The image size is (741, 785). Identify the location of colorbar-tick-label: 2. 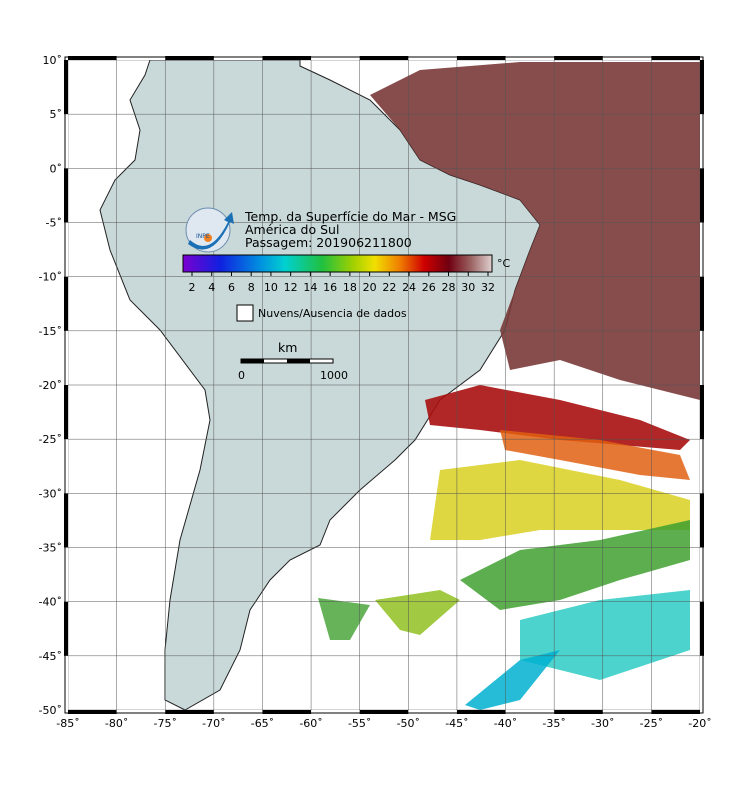
(192, 287).